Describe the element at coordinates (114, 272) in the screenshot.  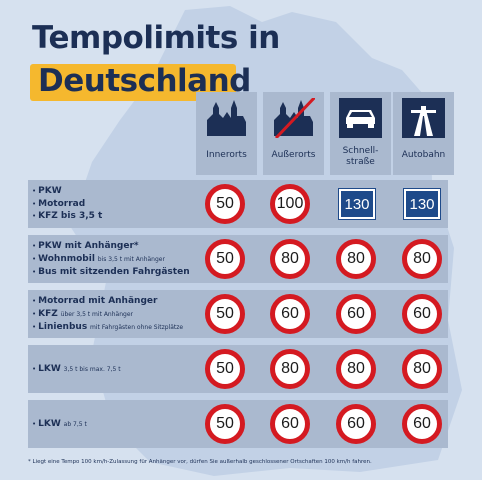
I see `vehicle-label: Bus mit sitzenden Fahrgästen` at that location.